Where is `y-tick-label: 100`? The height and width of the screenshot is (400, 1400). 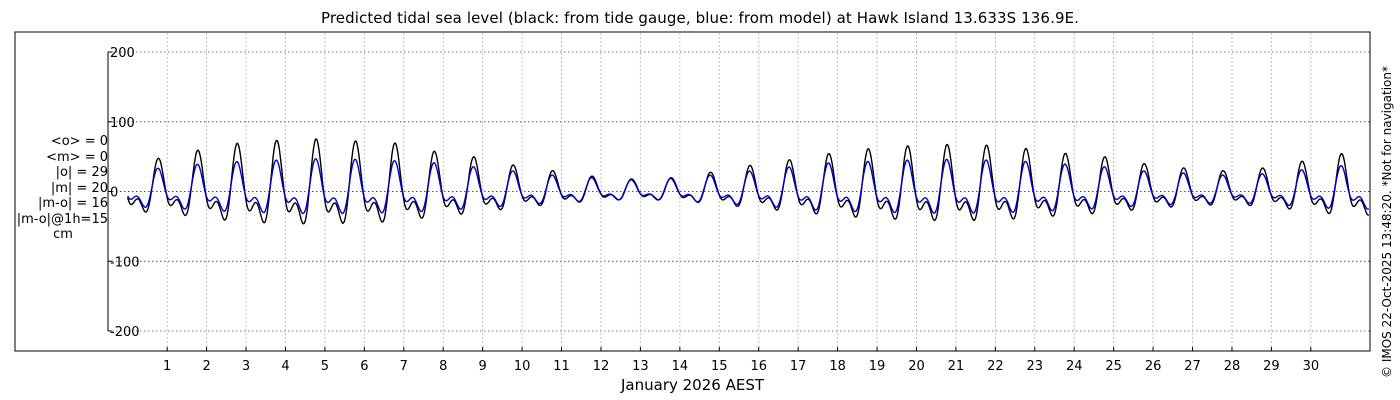 y-tick-label: 100 is located at coordinates (122, 123).